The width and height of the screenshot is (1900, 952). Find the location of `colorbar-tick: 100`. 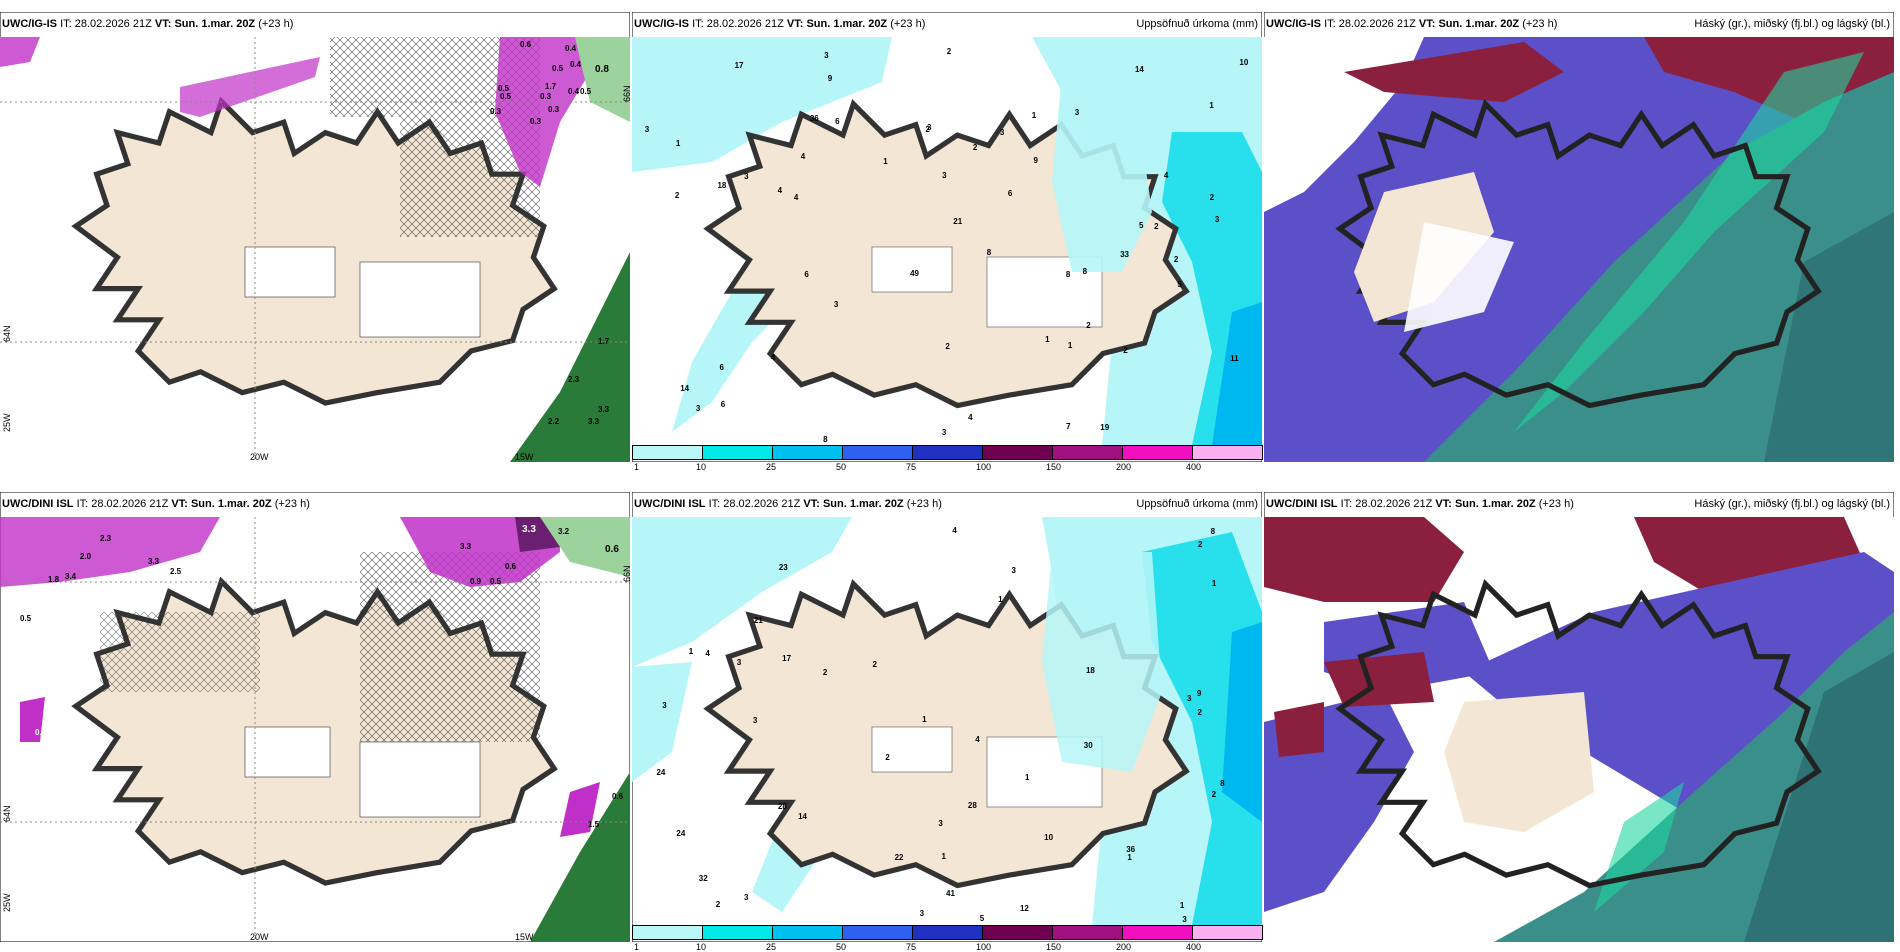

colorbar-tick: 100 is located at coordinates (984, 947).